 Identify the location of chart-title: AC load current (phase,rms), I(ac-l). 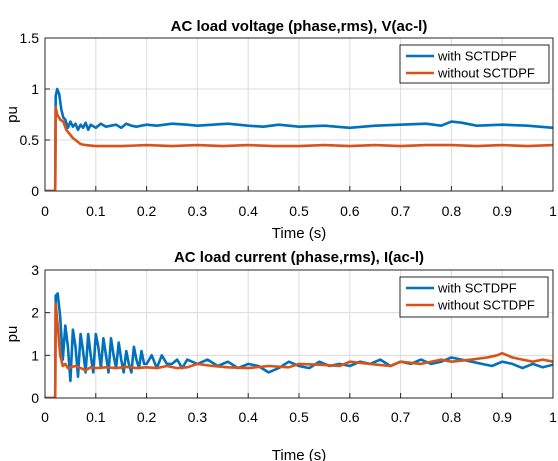
(299, 257).